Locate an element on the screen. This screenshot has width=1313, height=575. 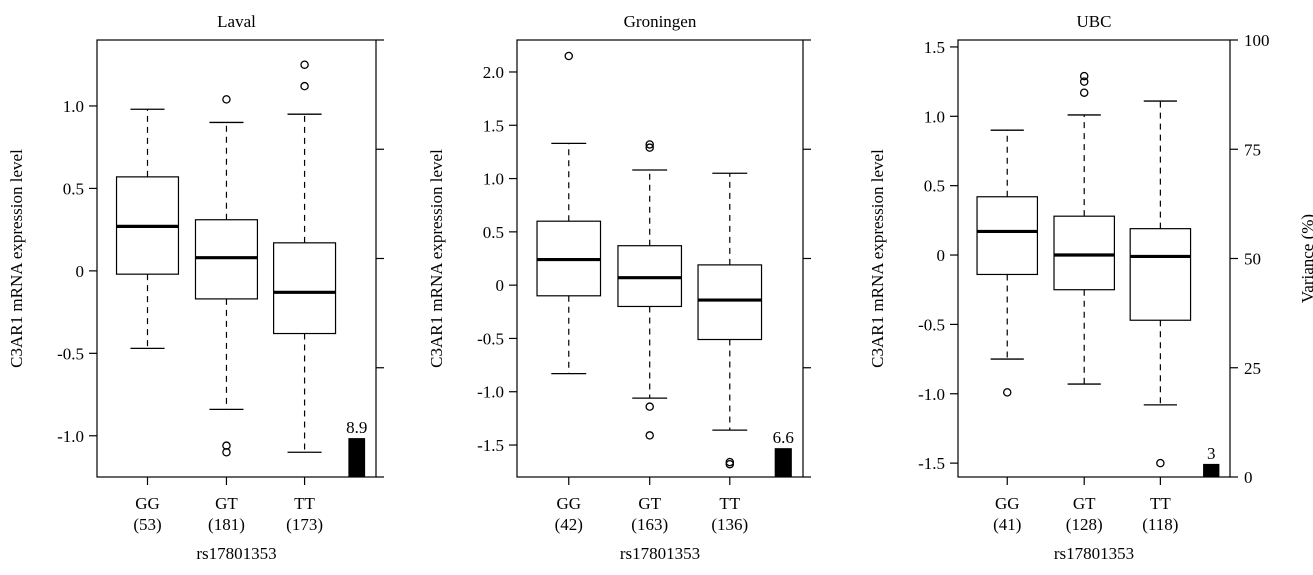
sample-count-label: (163) is located at coordinates (649, 524).